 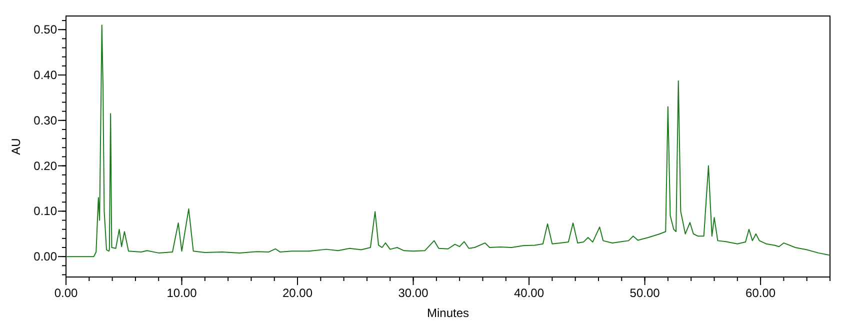 What do you see at coordinates (413, 293) in the screenshot?
I see `x-tick-label: 30.00` at bounding box center [413, 293].